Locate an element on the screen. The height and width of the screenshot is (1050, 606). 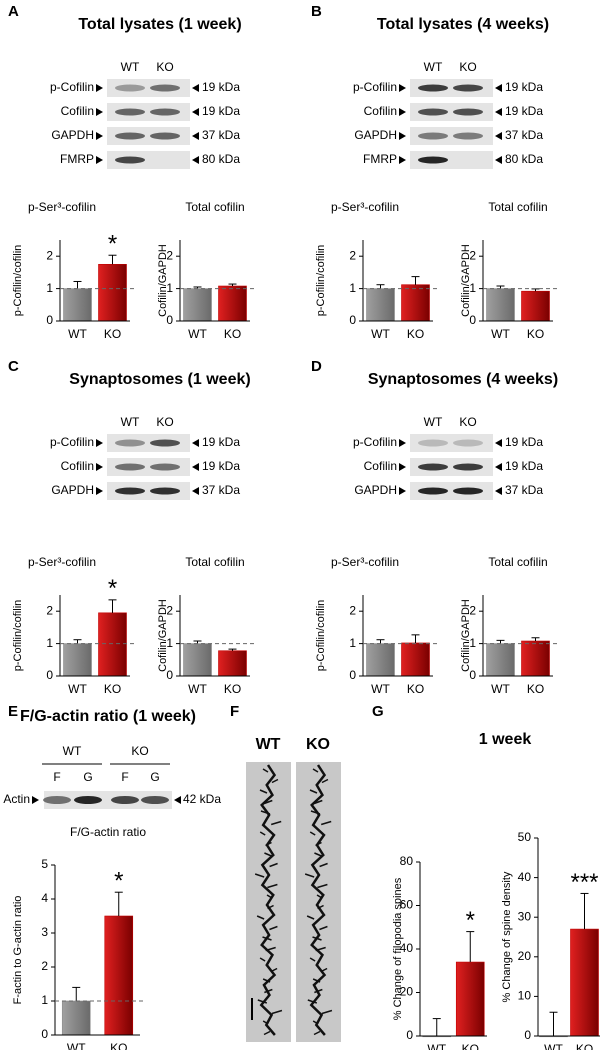
y-tick-label: 3 is located at coordinates (44, 932).